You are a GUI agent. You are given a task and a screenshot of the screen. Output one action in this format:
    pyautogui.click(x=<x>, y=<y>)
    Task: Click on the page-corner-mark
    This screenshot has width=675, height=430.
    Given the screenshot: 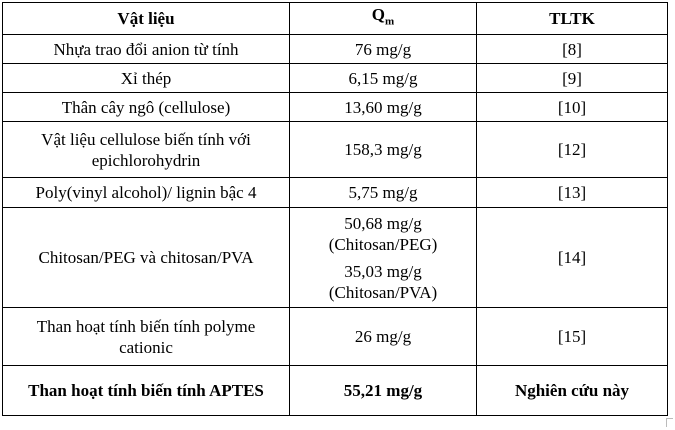 What is the action you would take?
    pyautogui.click(x=669, y=422)
    